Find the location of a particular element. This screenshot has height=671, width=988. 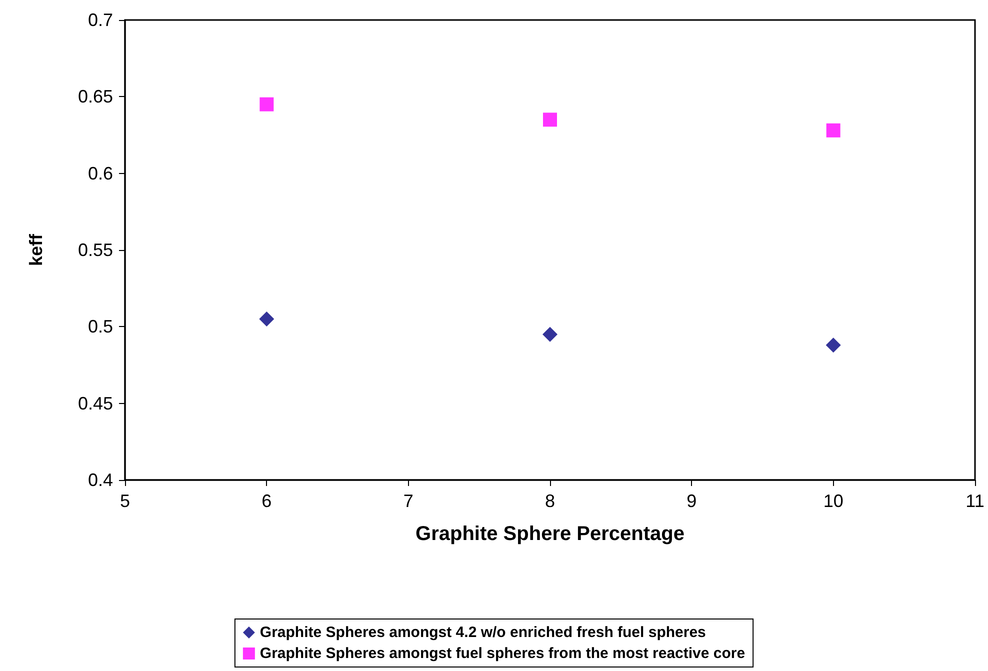

y-tick-label: 0.4 is located at coordinates (100, 480).